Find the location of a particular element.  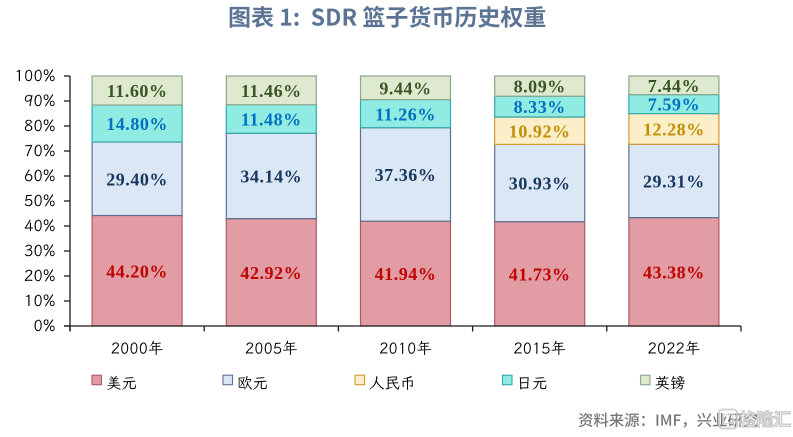

svg-text: 29.40% is located at coordinates (137, 179).